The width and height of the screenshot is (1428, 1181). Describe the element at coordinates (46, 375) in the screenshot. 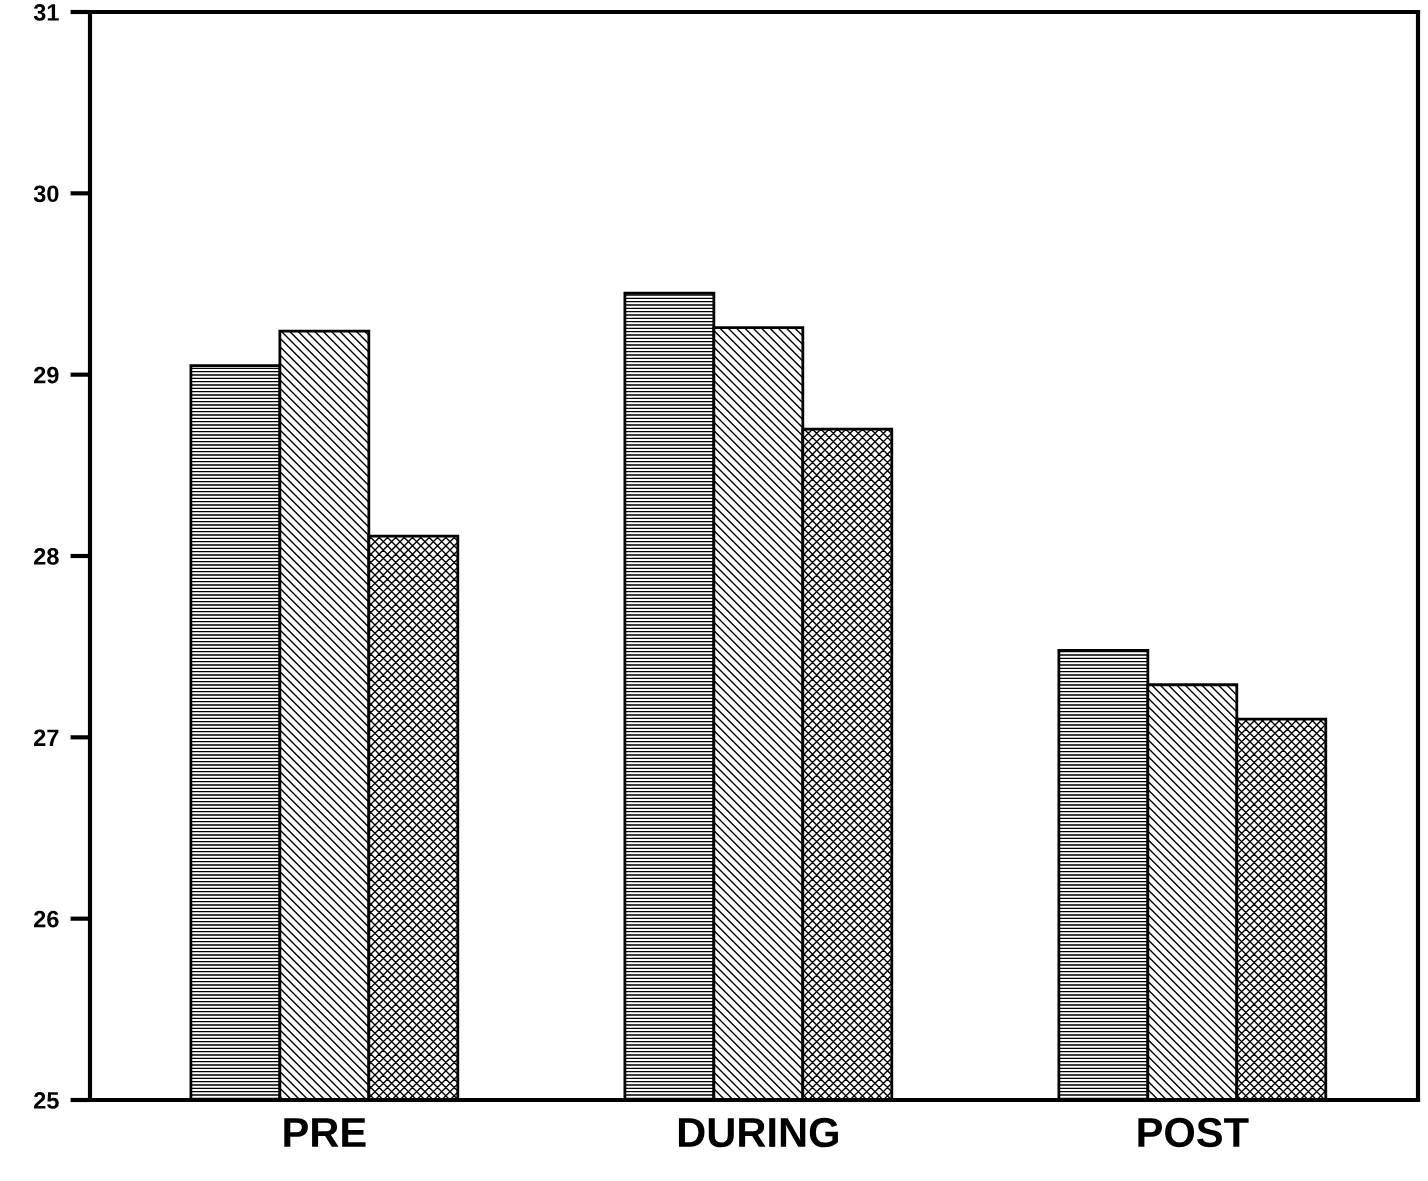

I see `y-tick-label: 29` at that location.